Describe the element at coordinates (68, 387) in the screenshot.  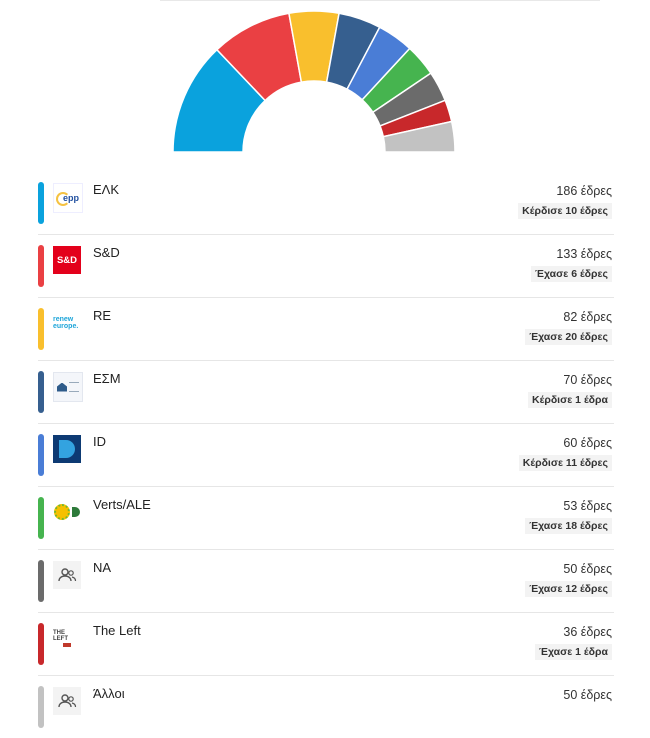
I see `ecr-logo` at that location.